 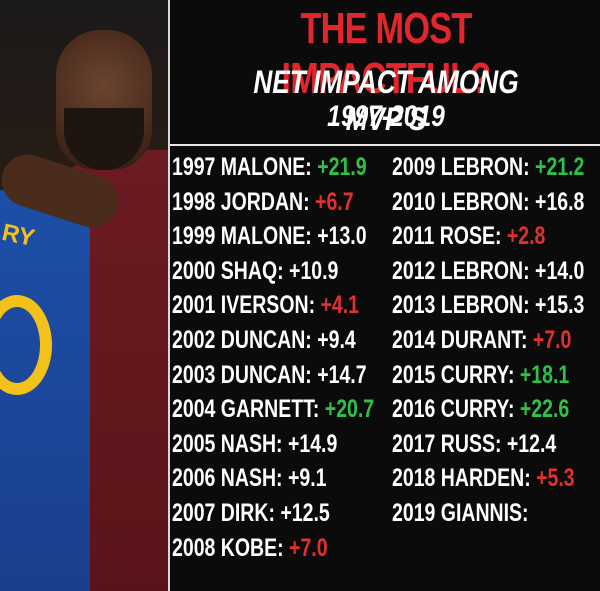 I want to click on mvp-stat-row: 2006 NASH: +9.1, so click(x=273, y=478).